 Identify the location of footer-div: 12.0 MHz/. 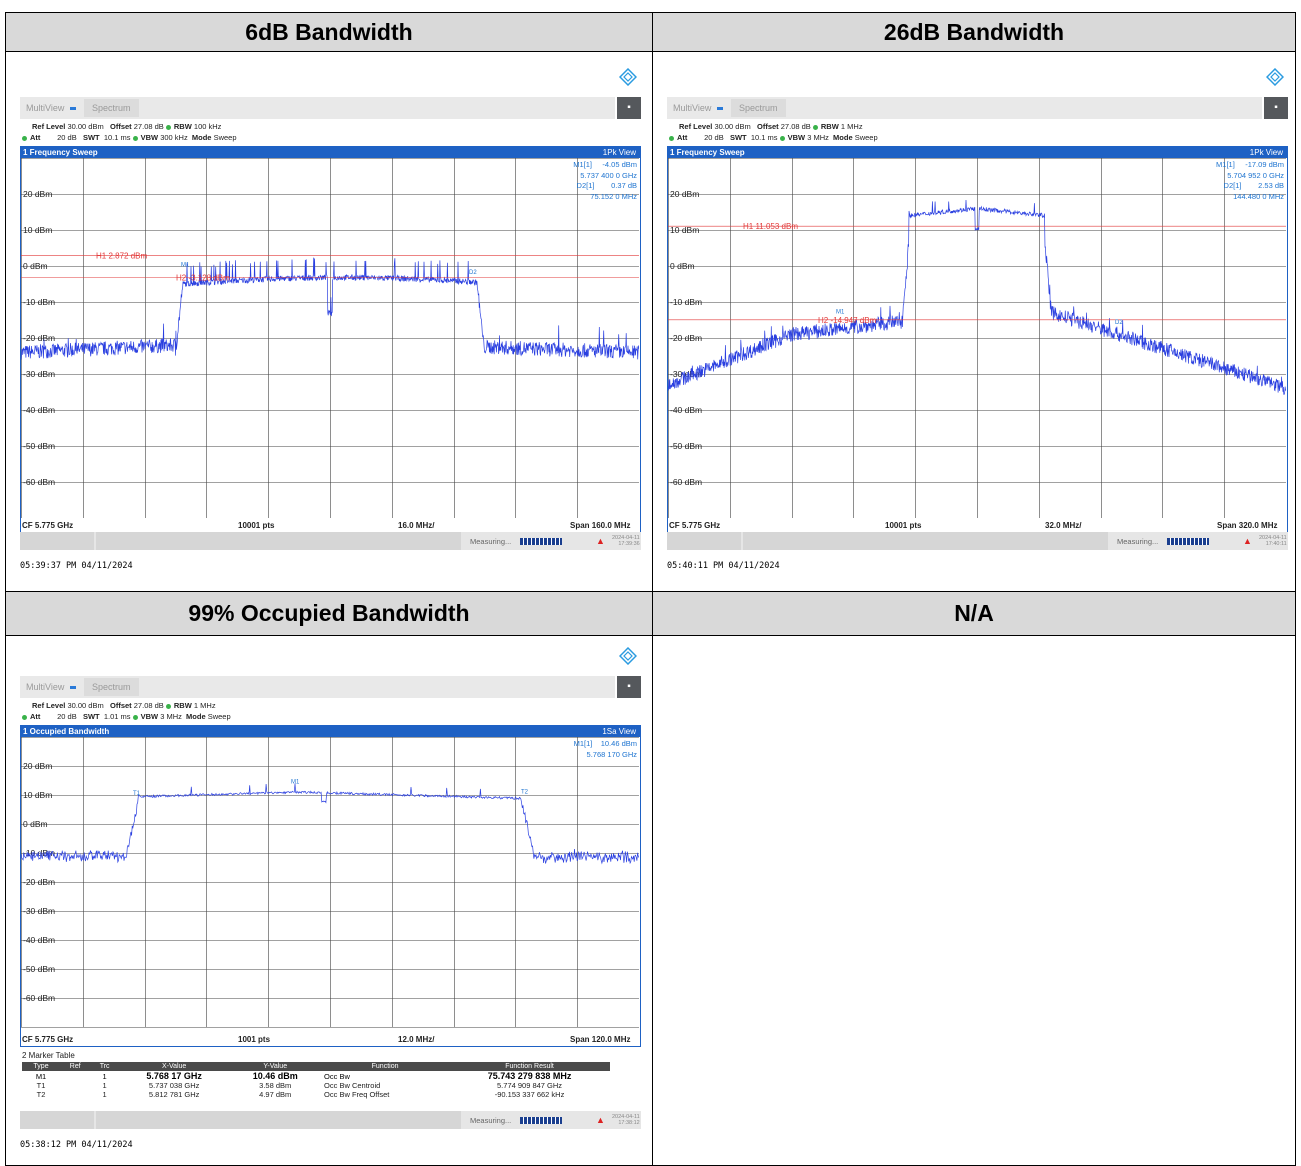
(416, 1039).